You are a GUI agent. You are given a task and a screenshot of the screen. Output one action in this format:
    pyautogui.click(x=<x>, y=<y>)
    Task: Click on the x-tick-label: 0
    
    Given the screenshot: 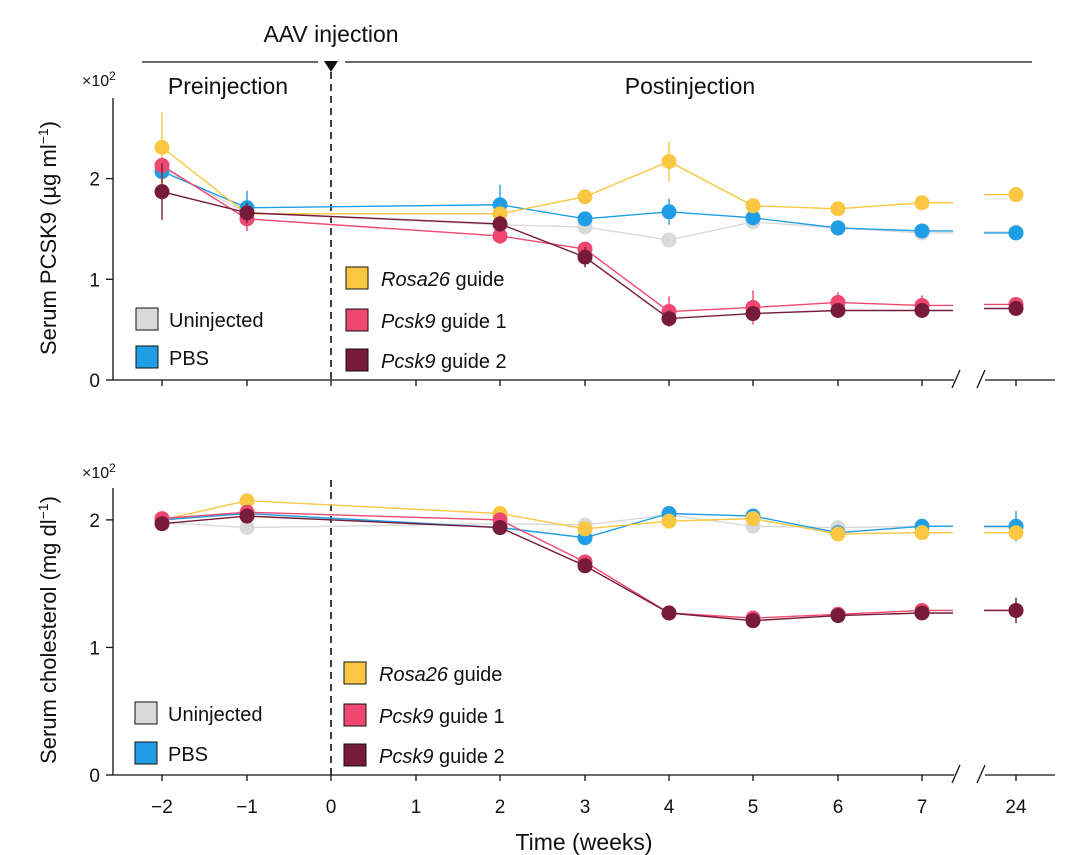 What is the action you would take?
    pyautogui.click(x=331, y=807)
    